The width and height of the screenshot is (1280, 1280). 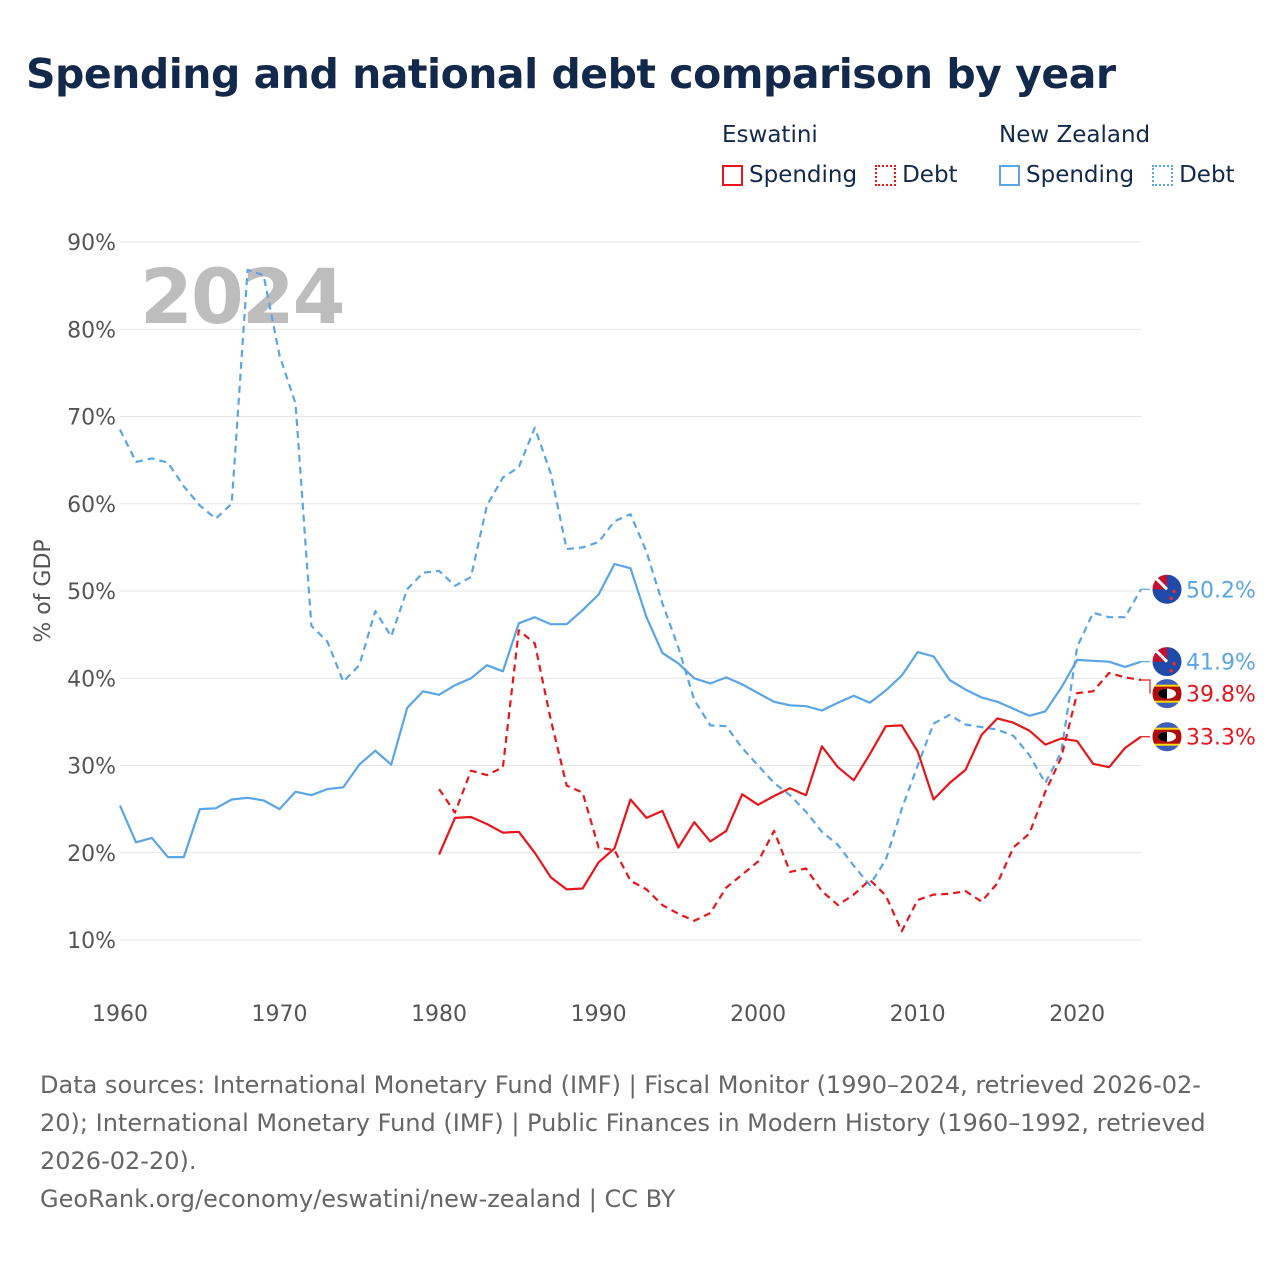 I want to click on legend-item-new-zealand-spending: Spending, so click(x=1066, y=175).